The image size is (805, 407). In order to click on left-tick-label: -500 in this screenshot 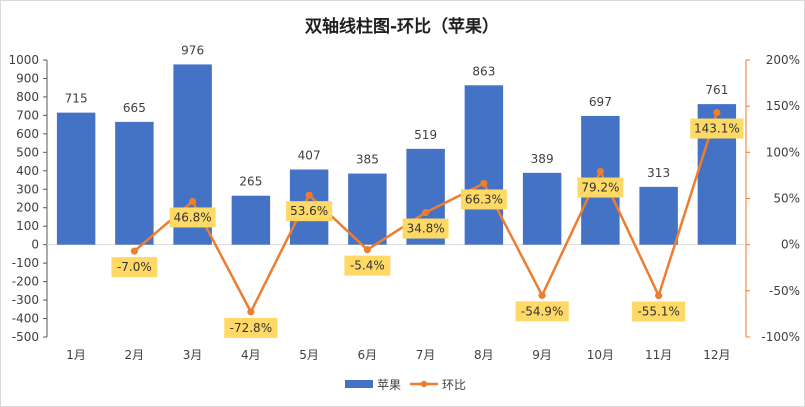, I will do `click(25, 337)`.